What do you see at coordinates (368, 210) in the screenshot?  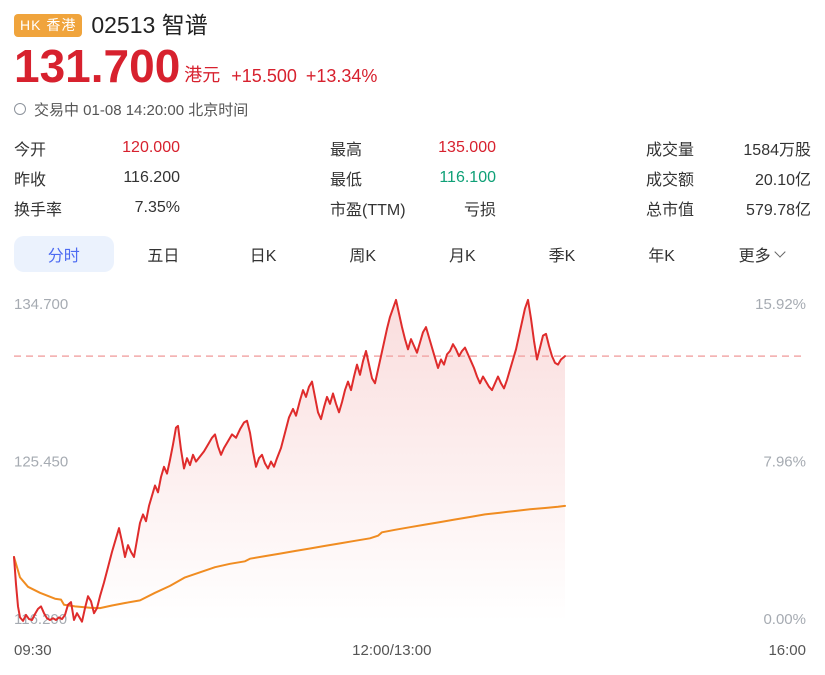 I see `stat-label: 市盈(TTM)` at bounding box center [368, 210].